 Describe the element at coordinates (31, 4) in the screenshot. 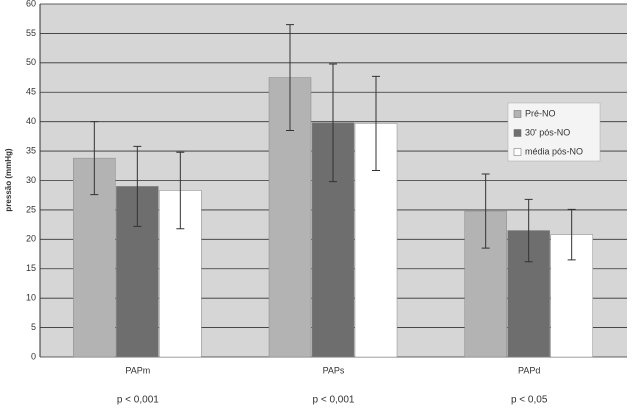

I see `y-tick-label: 60` at that location.